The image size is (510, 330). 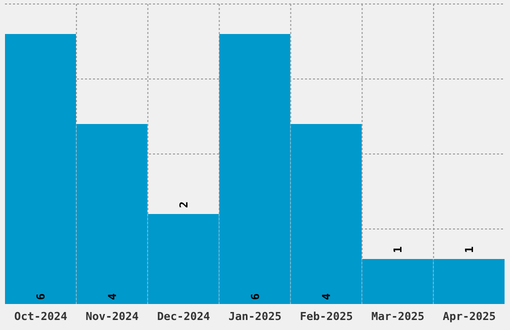 I want to click on x-tick-label: Jan-2025, so click(x=255, y=316).